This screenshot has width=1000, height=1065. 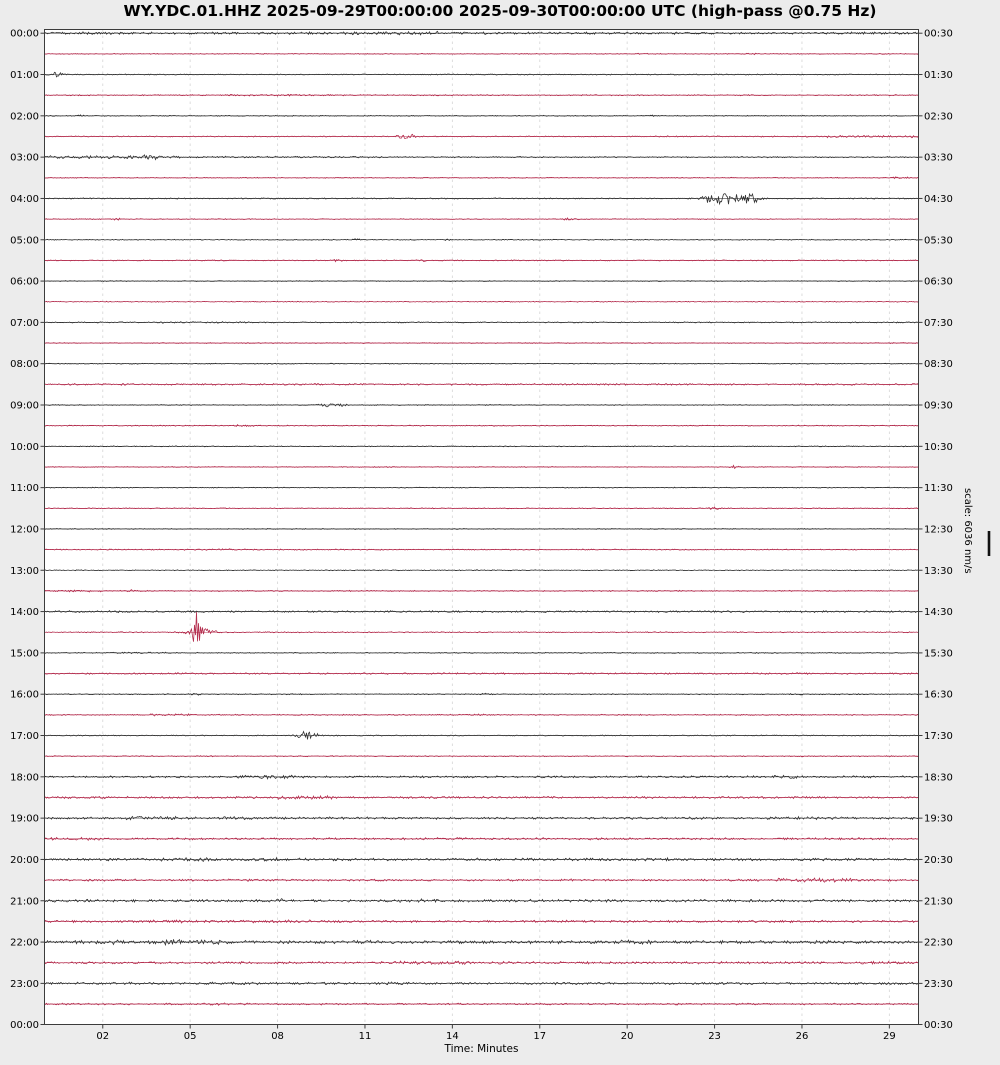 What do you see at coordinates (24, 984) in the screenshot?
I see `y-axis-label-left: 23:00` at bounding box center [24, 984].